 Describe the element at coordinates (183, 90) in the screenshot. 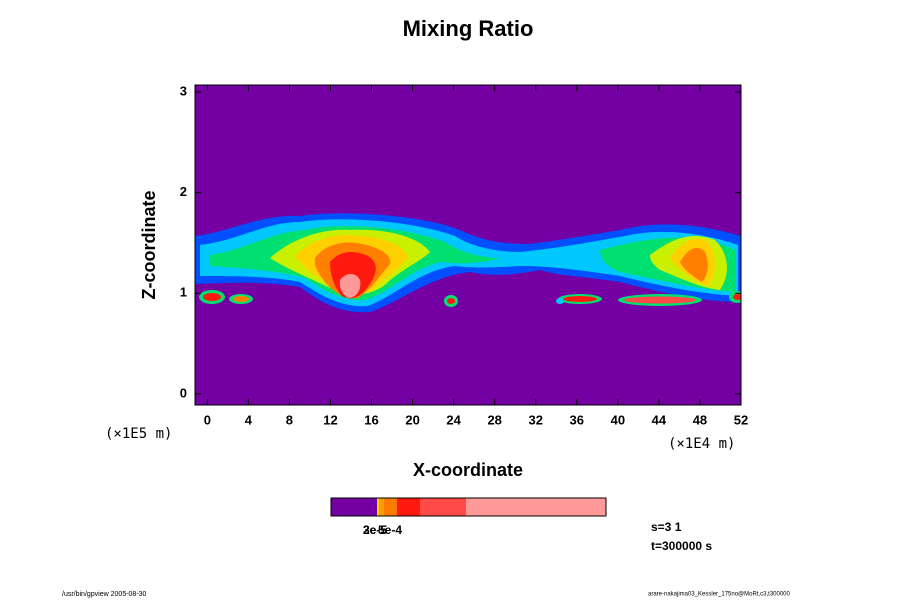

I see `y-tick-label: 3` at that location.